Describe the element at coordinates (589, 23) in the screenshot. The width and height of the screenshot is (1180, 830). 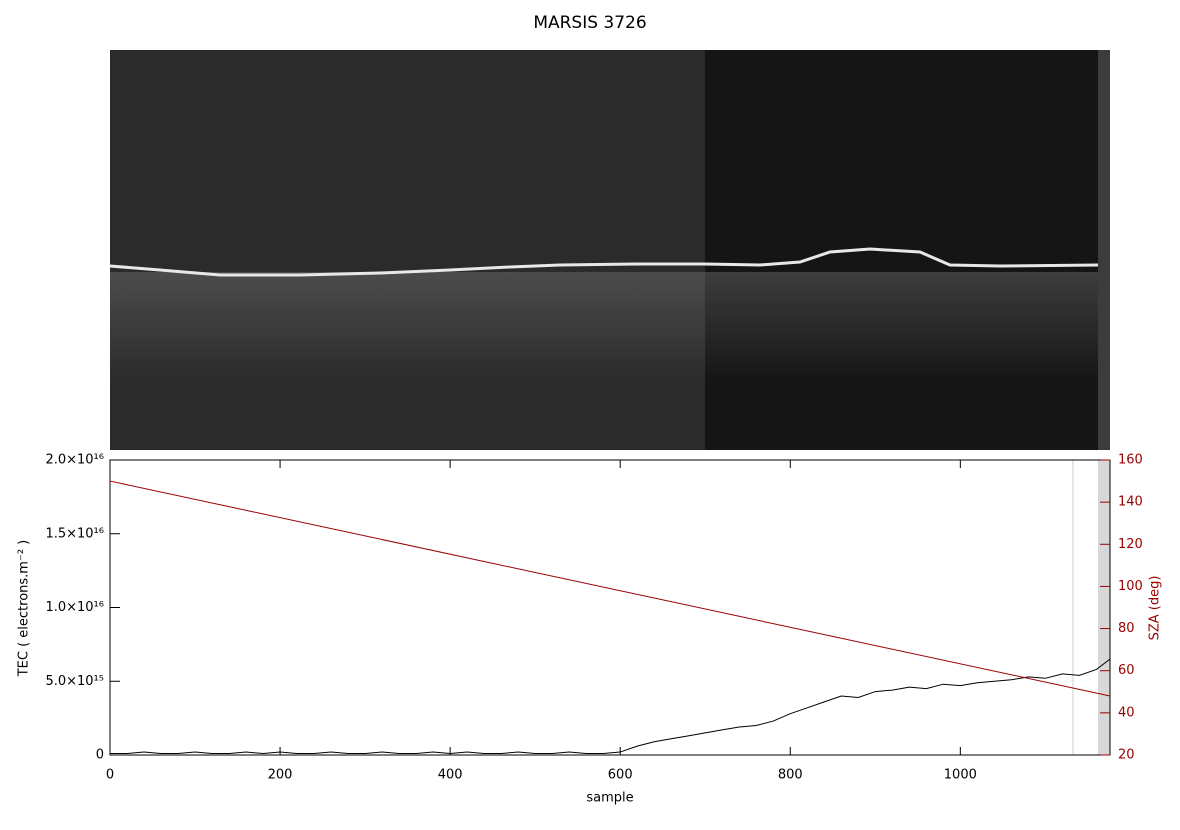
I see `chart-title: MARSIS 3726` at that location.